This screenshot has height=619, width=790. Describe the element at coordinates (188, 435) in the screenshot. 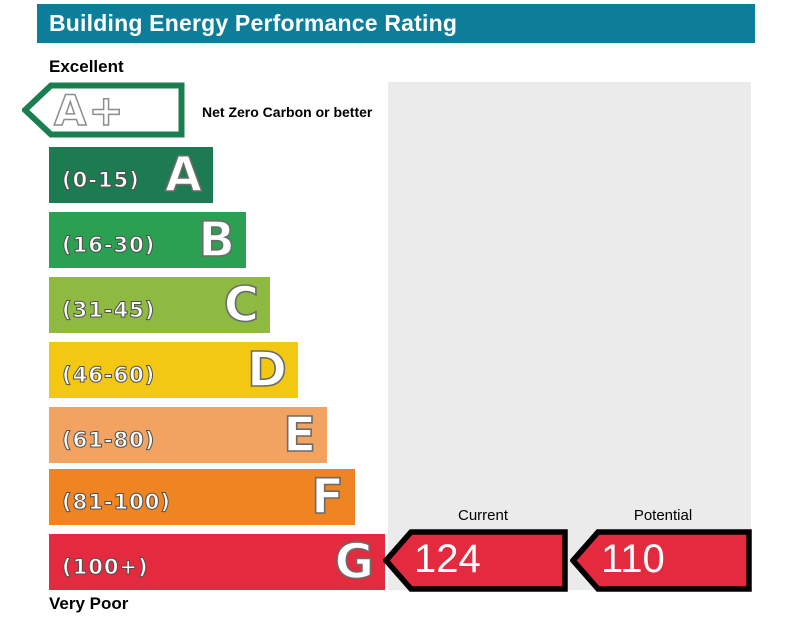

I see `band-e: (61-80) E` at that location.